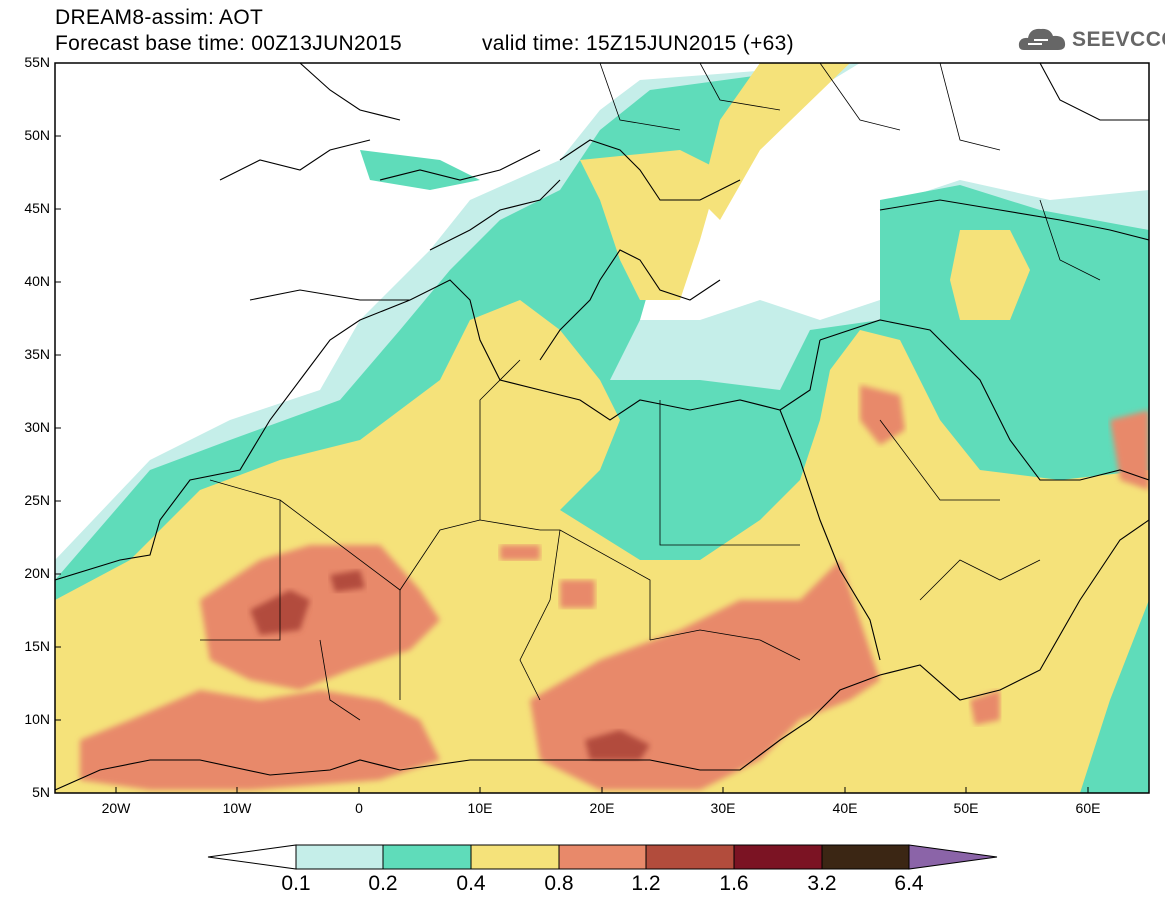  I want to click on cloud-logo-icon, so click(1042, 39).